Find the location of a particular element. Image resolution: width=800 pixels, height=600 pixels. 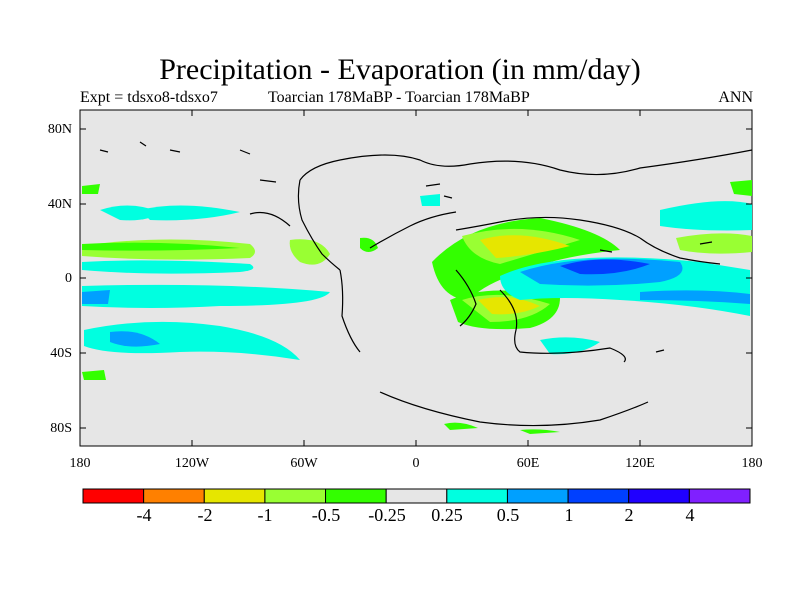

colorbar-label: 4 is located at coordinates (690, 515).